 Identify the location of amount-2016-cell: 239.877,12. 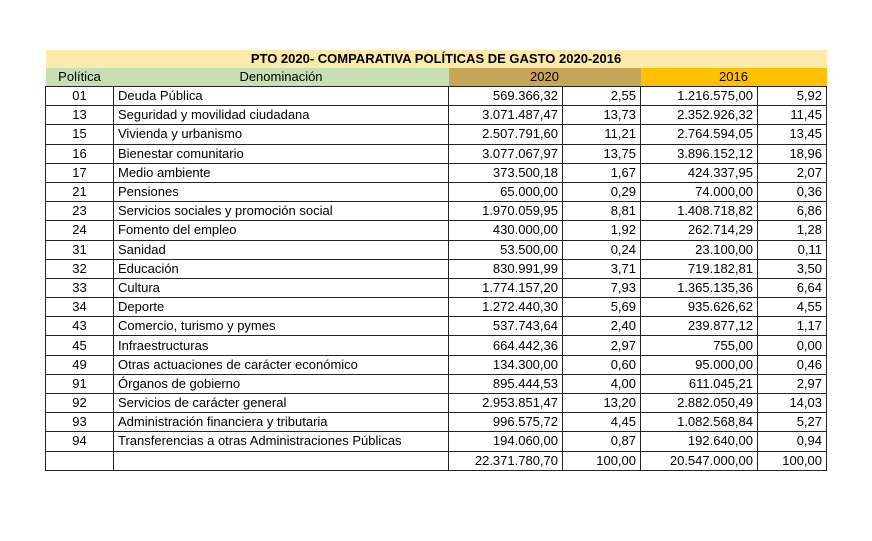
(699, 326).